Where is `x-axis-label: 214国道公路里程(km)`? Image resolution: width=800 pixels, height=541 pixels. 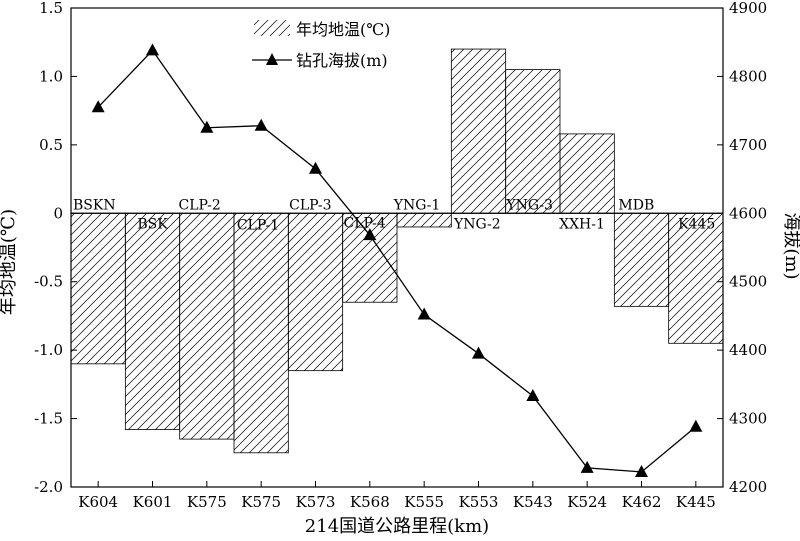
x-axis-label: 214国道公路里程(km) is located at coordinates (397, 526).